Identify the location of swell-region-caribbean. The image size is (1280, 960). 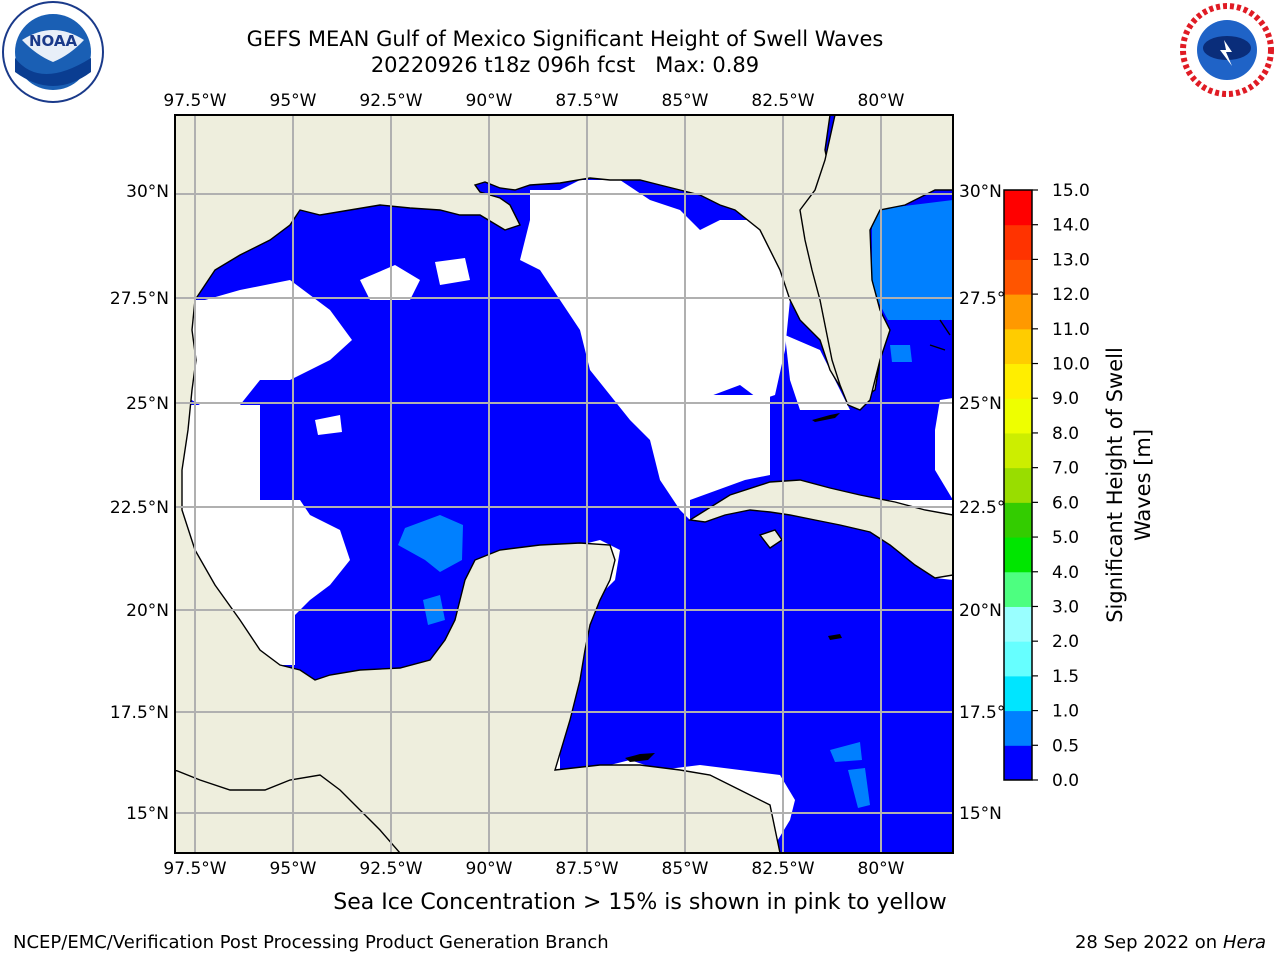
(846, 752).